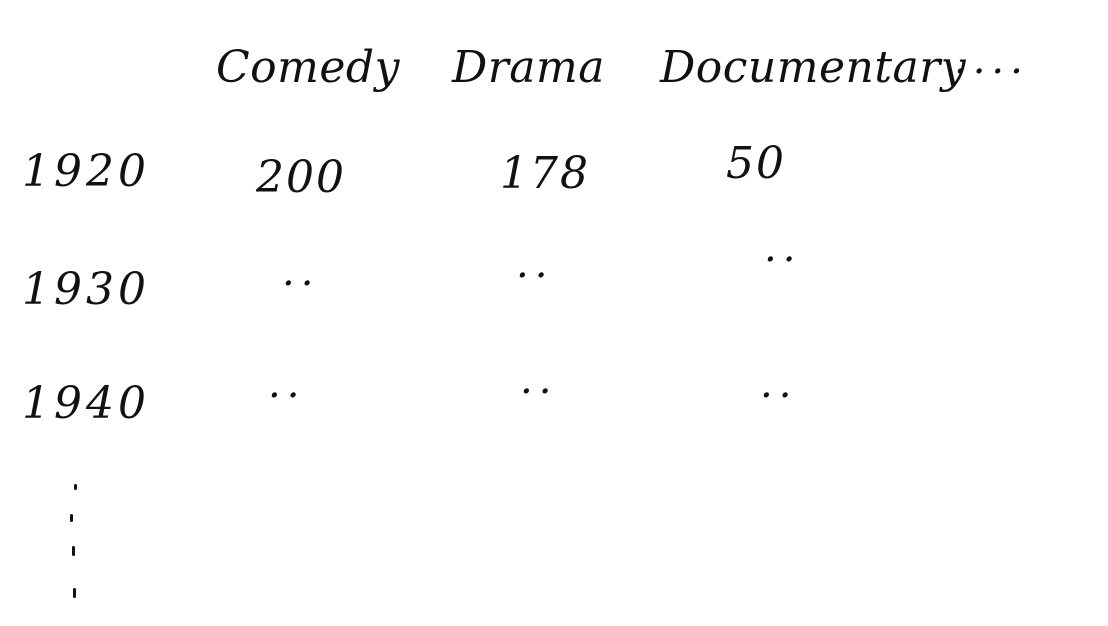 Image resolution: width=1108 pixels, height=626 pixels. I want to click on cell-1920-drama: 178, so click(545, 173).